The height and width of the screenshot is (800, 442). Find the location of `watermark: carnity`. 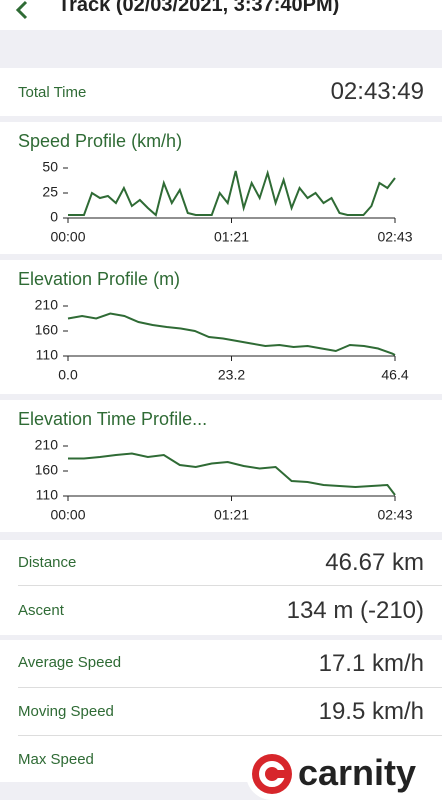

watermark: carnity is located at coordinates (344, 774).